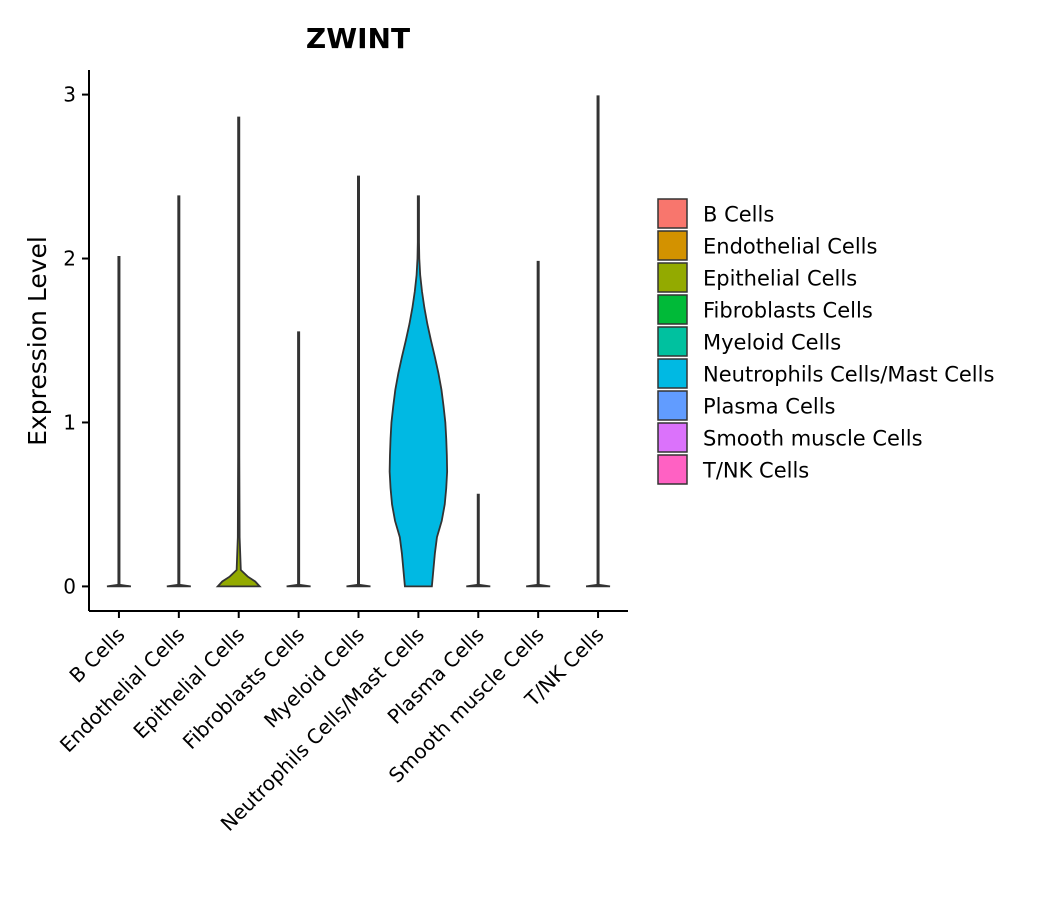 The width and height of the screenshot is (1057, 900). Describe the element at coordinates (598, 341) in the screenshot. I see `violin-t-nk-cells` at that location.